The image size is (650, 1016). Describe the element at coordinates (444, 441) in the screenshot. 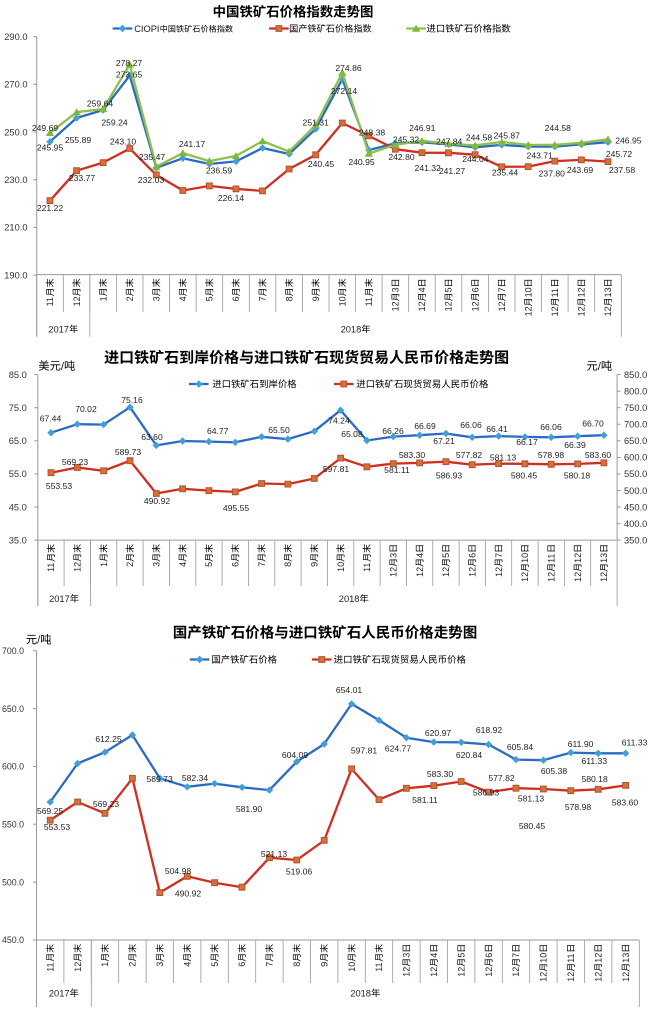

I see `svg-text: 67.21` at that location.